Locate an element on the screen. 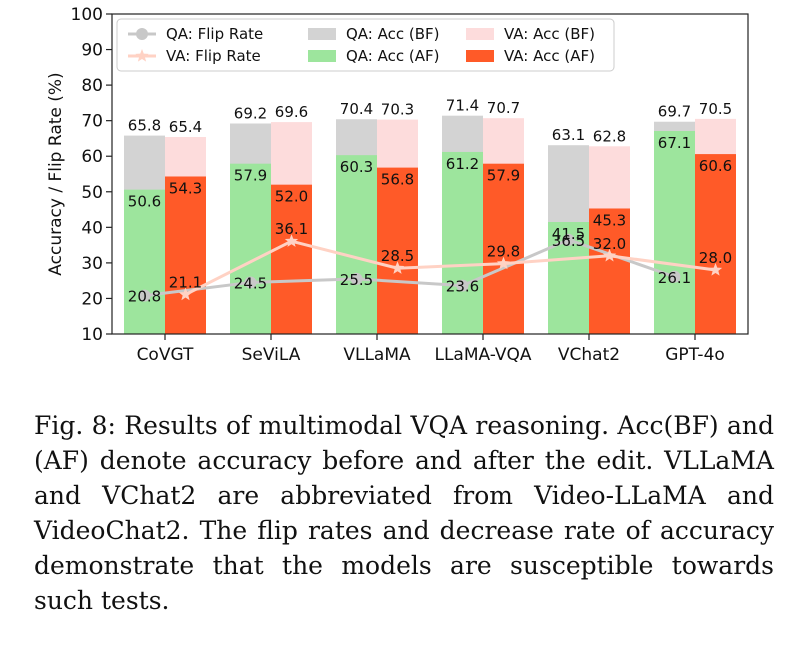  y-tick-label: 90 is located at coordinates (92, 51).